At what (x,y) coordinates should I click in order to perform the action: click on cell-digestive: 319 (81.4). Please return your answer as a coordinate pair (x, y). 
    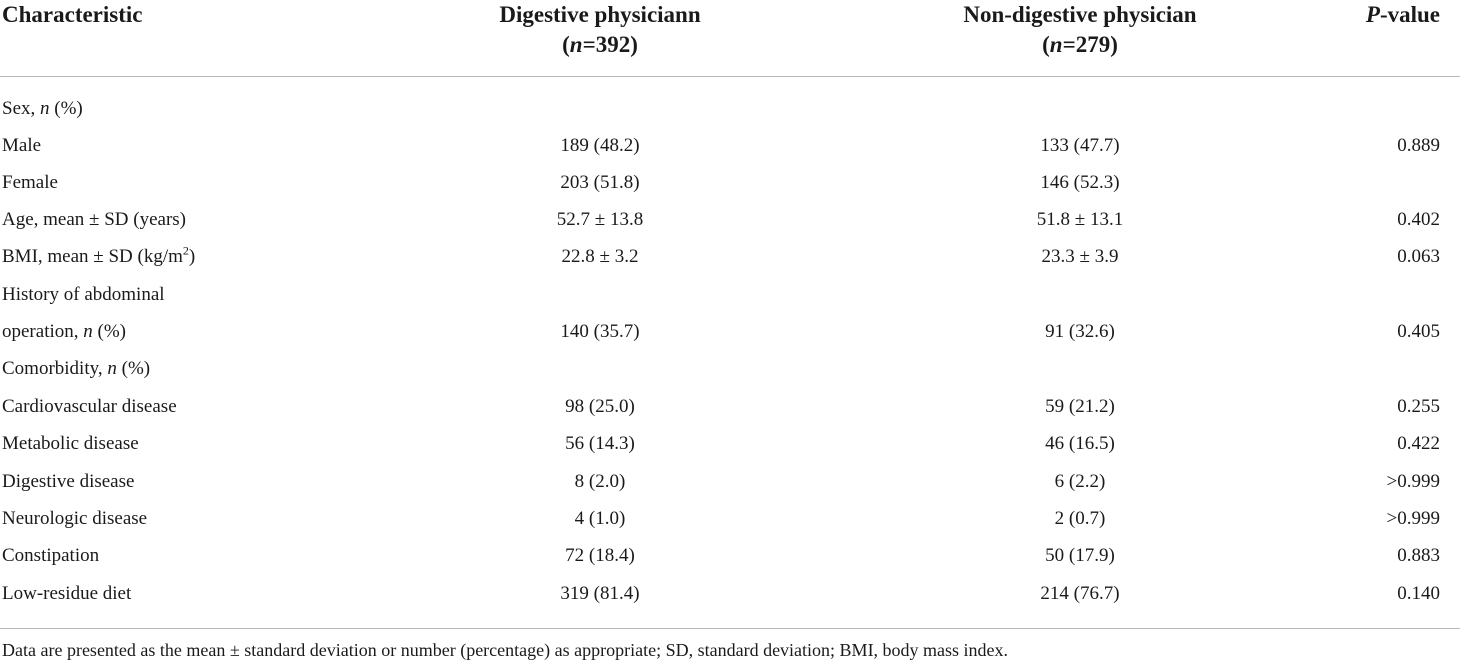
    Looking at the image, I should click on (600, 593).